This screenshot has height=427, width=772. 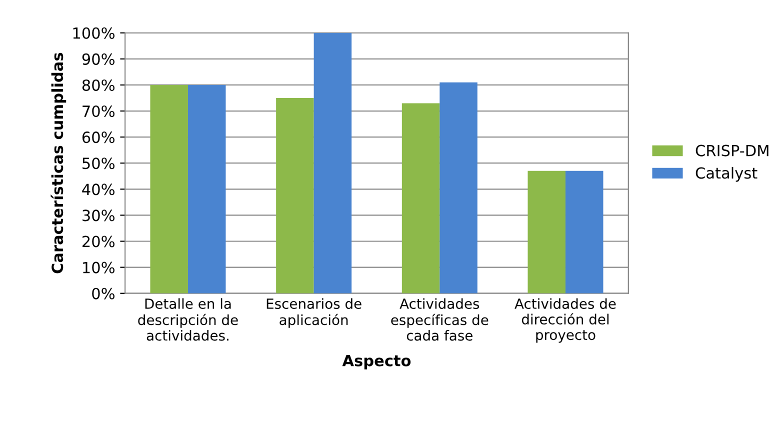 I want to click on y-tick-label: 10%, so click(x=98, y=268).